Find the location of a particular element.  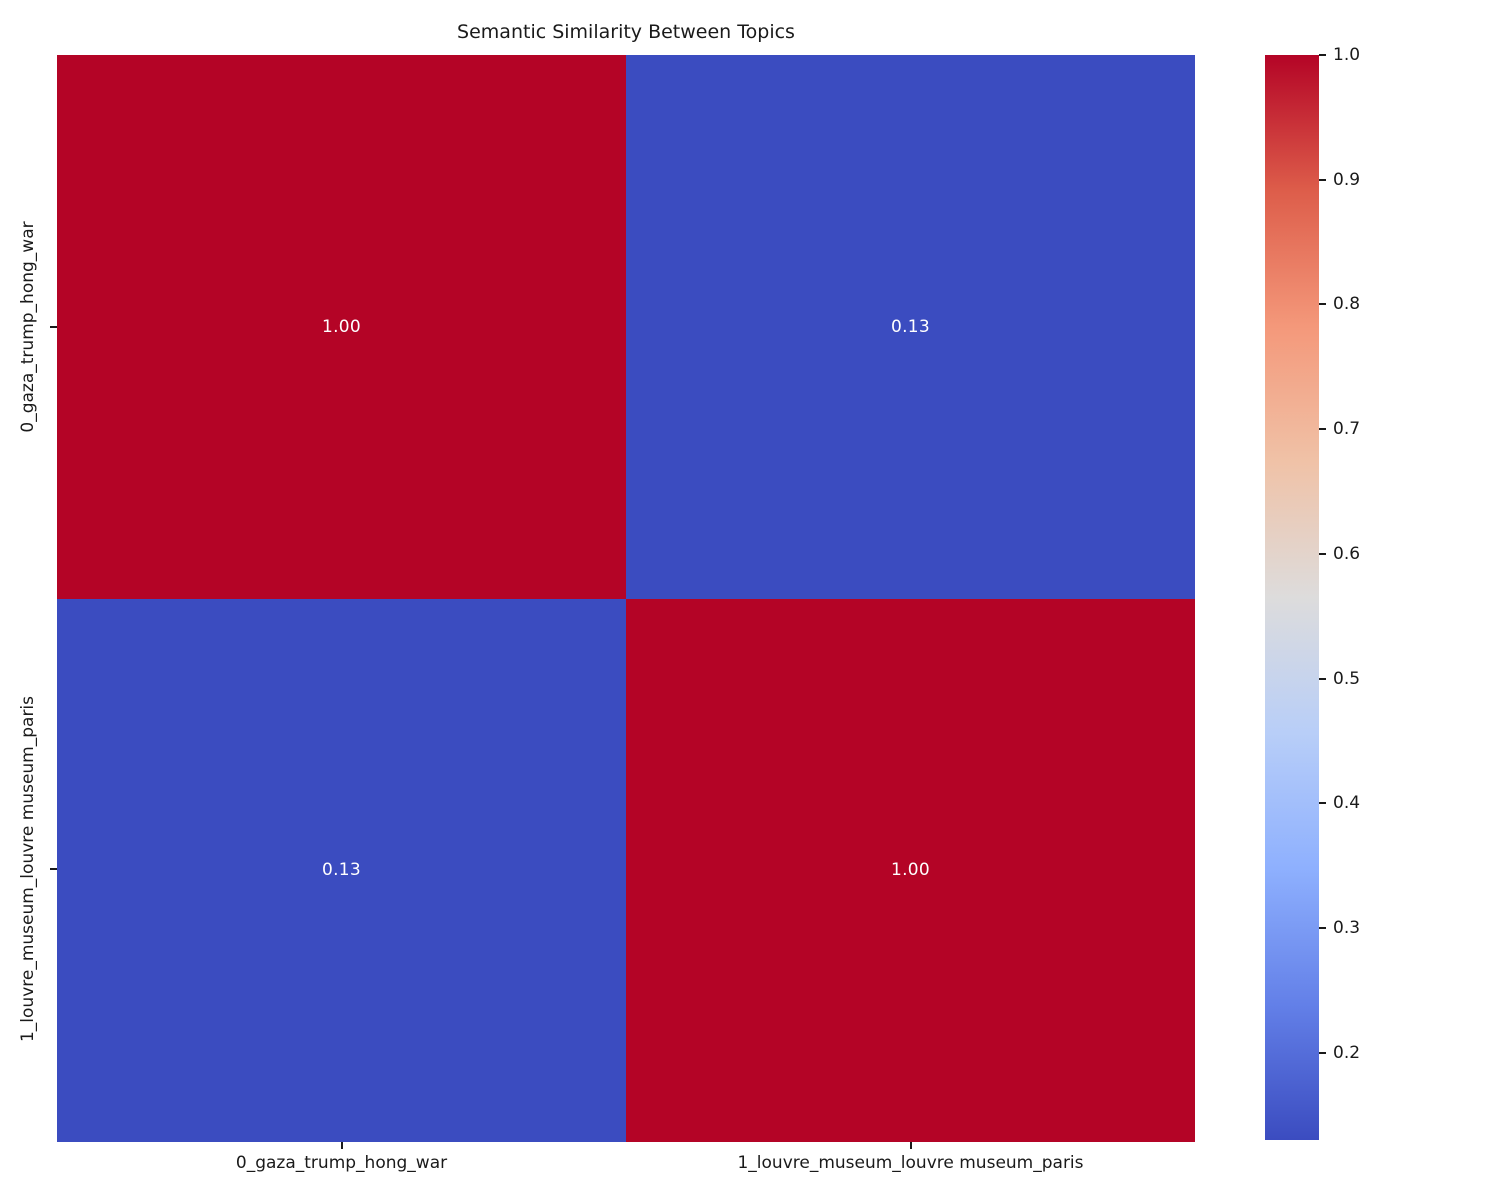

colorbar-tick-label: 1.0 is located at coordinates (1347, 55).